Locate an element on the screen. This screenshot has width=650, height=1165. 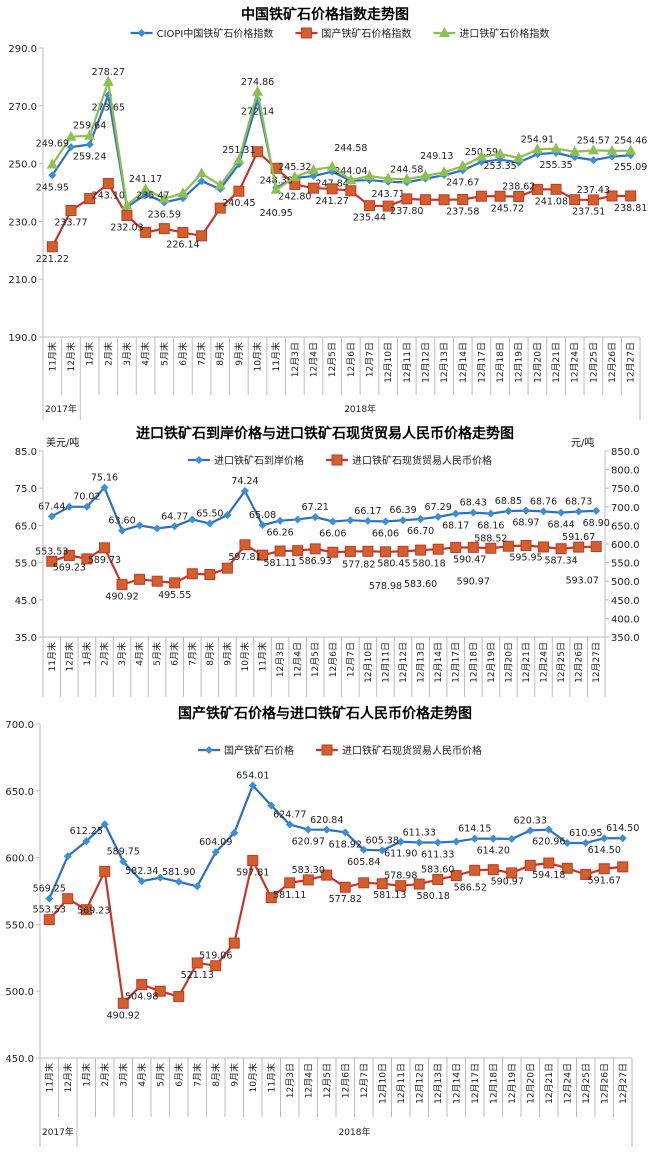
category-label: 12月13日 is located at coordinates (421, 662).